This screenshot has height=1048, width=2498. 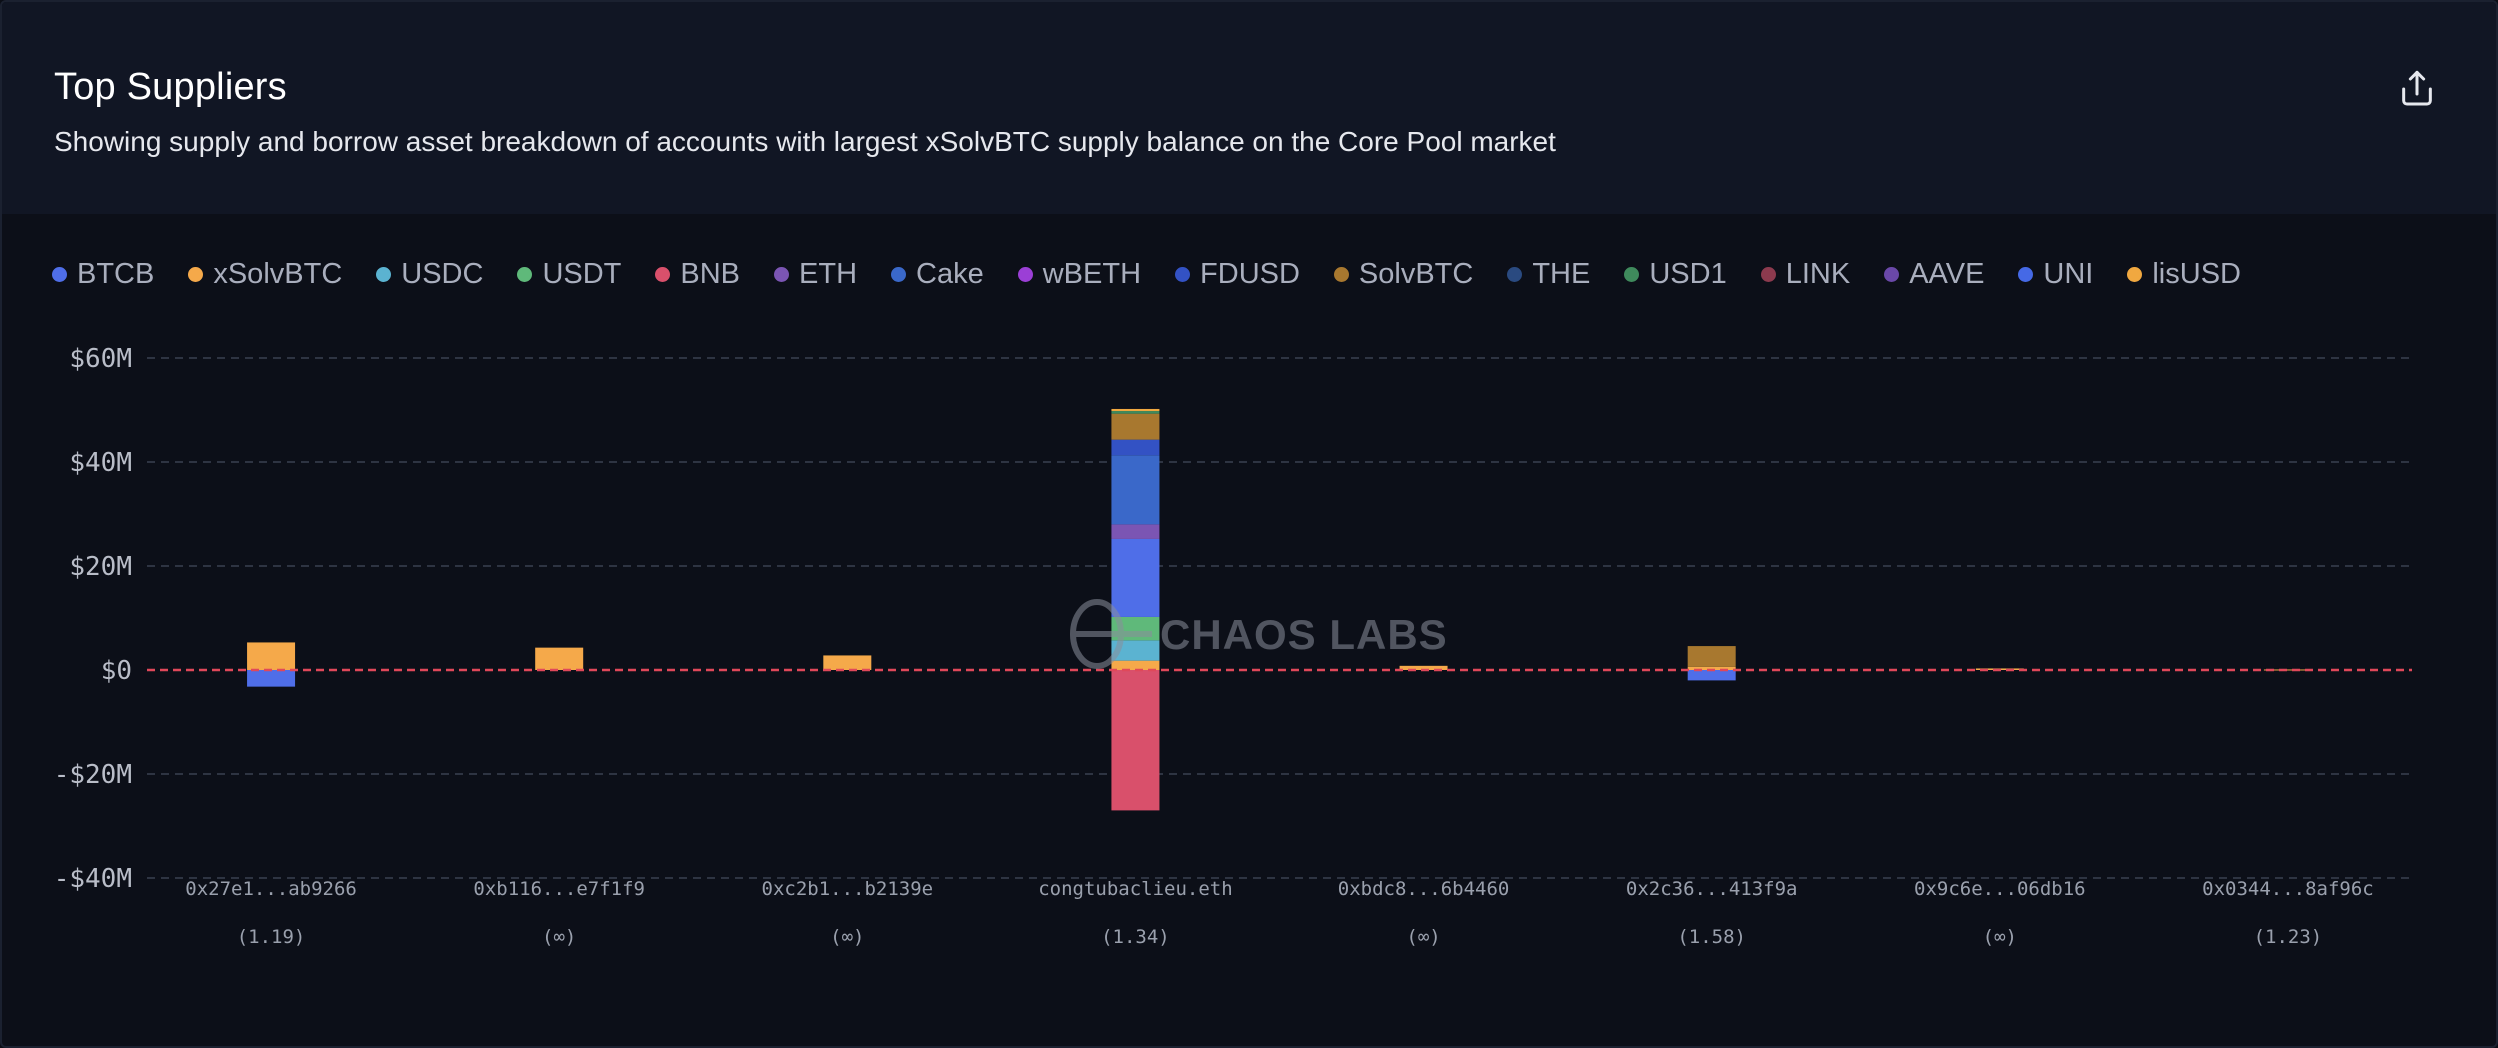 What do you see at coordinates (1111, 634) in the screenshot?
I see `chaos-labs-logo-icon` at bounding box center [1111, 634].